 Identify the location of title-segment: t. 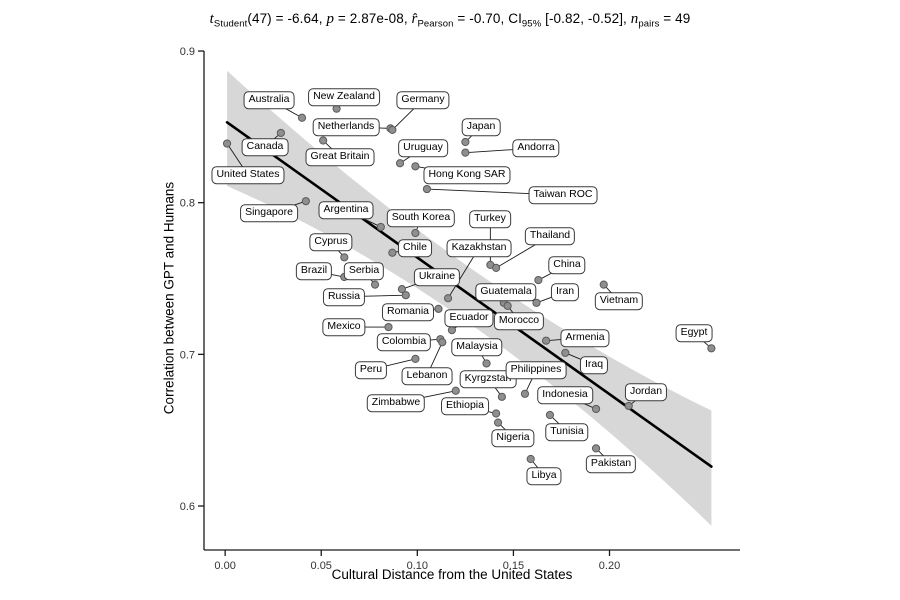
(211, 19).